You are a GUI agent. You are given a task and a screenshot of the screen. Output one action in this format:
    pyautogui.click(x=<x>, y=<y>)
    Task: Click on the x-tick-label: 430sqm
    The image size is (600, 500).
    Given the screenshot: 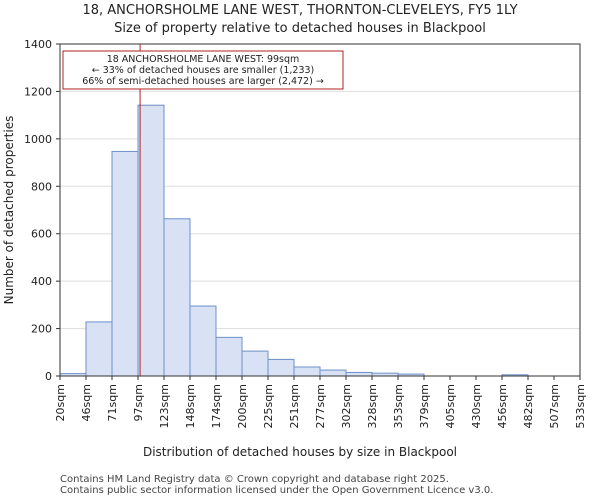 What is the action you would take?
    pyautogui.click(x=476, y=406)
    